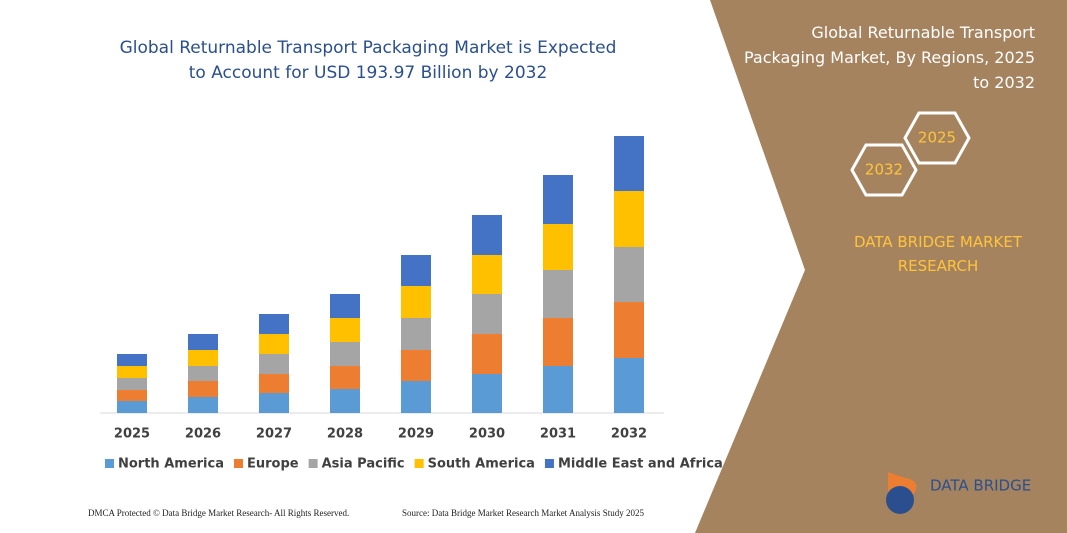 The image size is (1067, 533). What do you see at coordinates (171, 464) in the screenshot?
I see `legend-label: North America` at bounding box center [171, 464].